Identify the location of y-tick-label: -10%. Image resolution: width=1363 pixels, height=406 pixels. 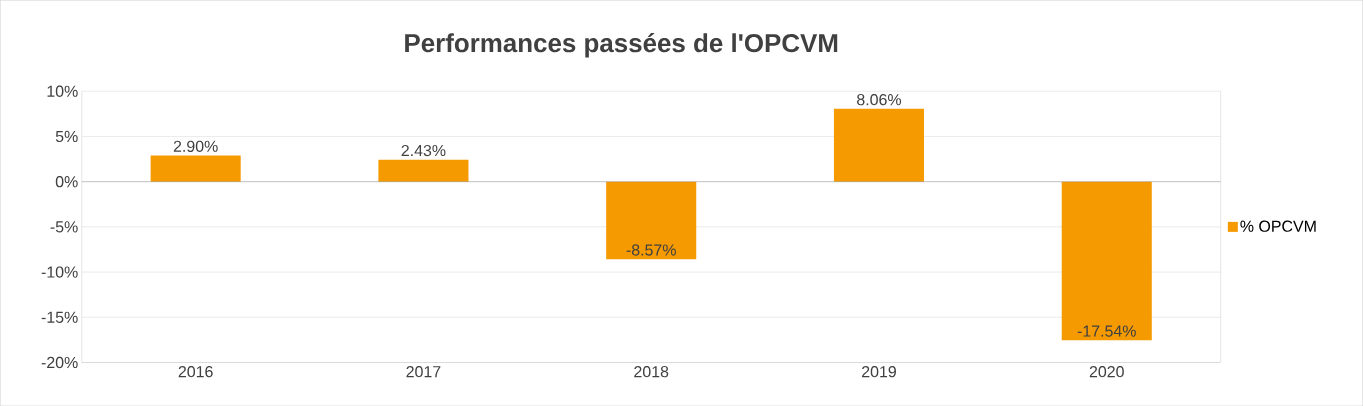
(59, 272).